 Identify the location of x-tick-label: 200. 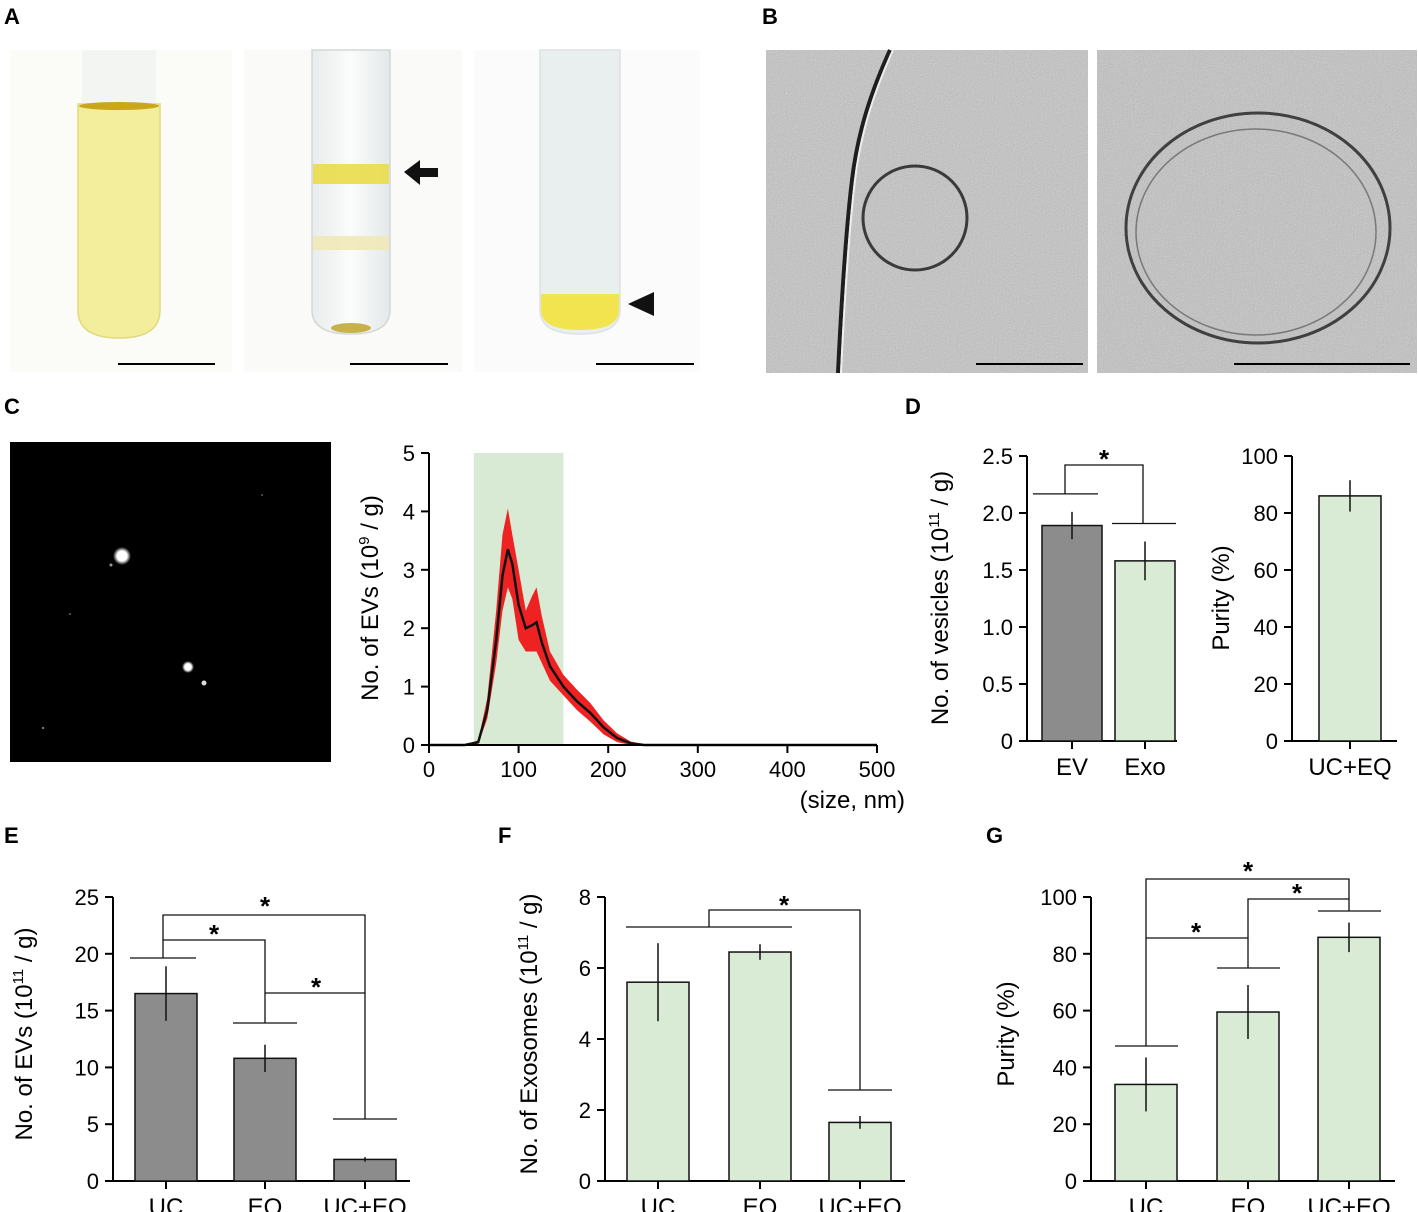
(608, 769).